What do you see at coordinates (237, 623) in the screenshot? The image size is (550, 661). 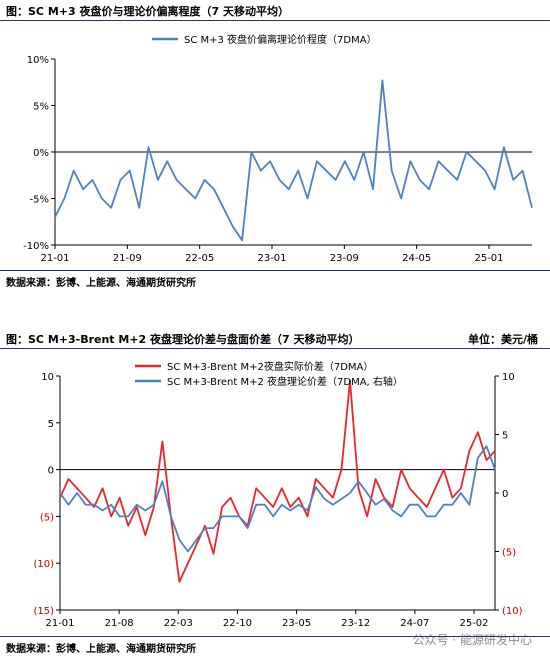 I see `x-tick-label: 22-10` at bounding box center [237, 623].